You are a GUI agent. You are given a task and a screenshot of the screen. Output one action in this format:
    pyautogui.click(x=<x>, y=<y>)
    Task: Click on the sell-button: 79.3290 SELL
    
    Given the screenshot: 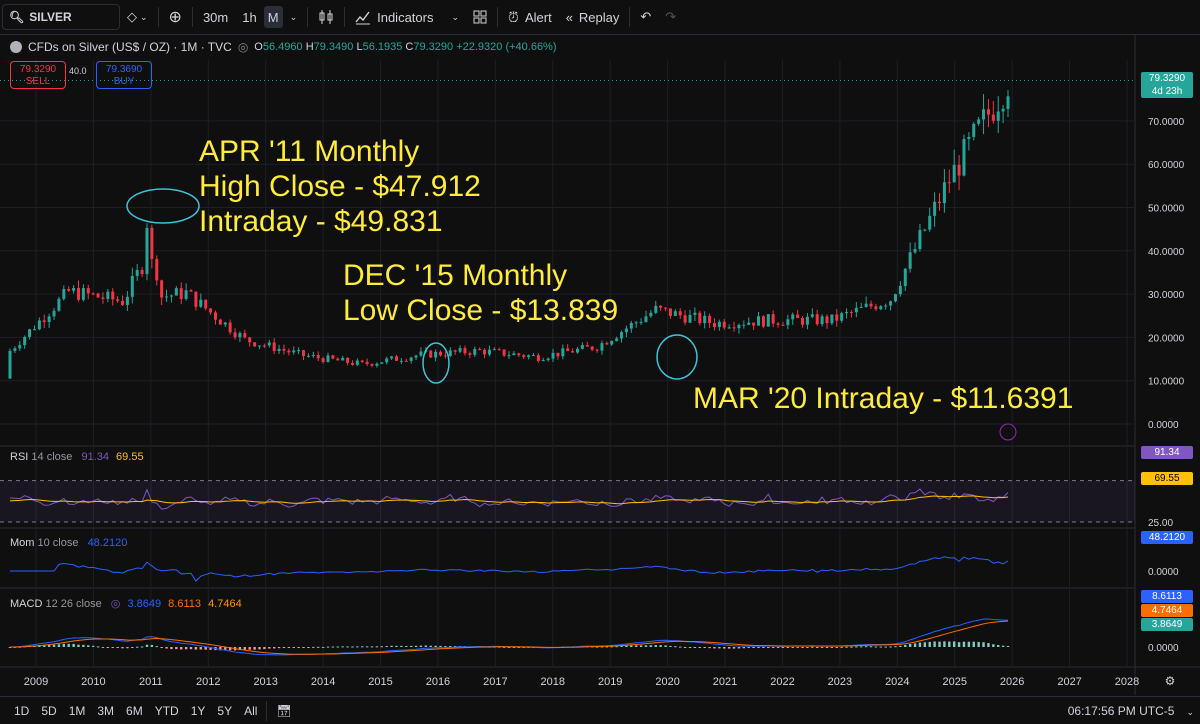 What is the action you would take?
    pyautogui.click(x=38, y=75)
    